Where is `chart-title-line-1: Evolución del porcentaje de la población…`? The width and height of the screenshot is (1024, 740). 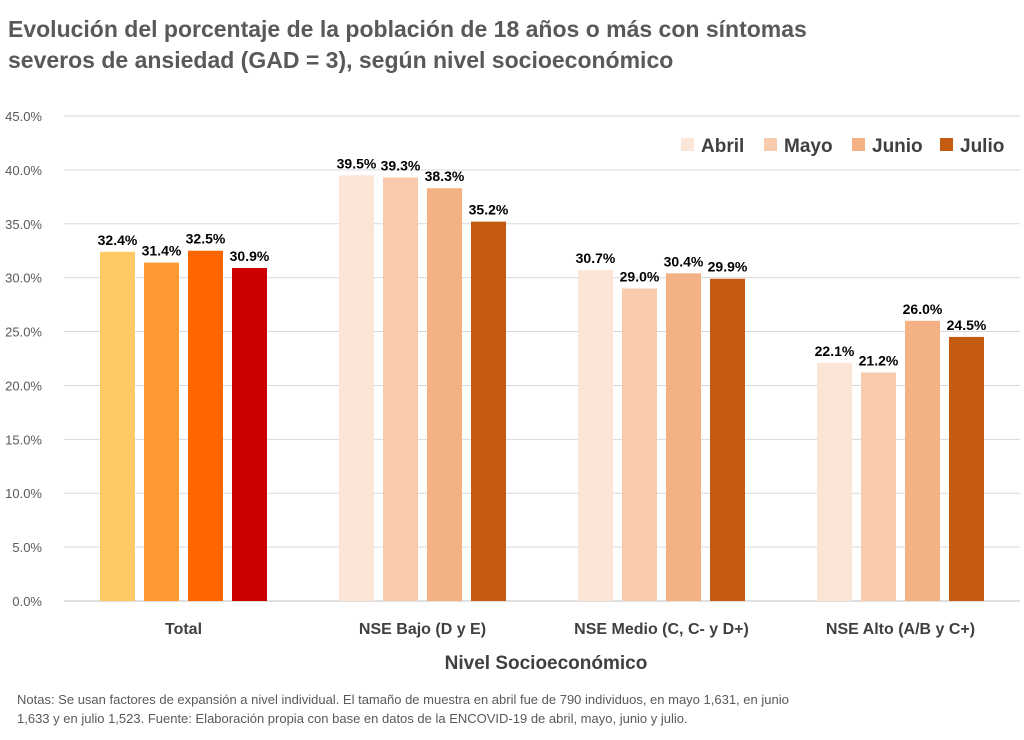 chart-title-line-1: Evolución del porcentaje de la población… is located at coordinates (407, 29).